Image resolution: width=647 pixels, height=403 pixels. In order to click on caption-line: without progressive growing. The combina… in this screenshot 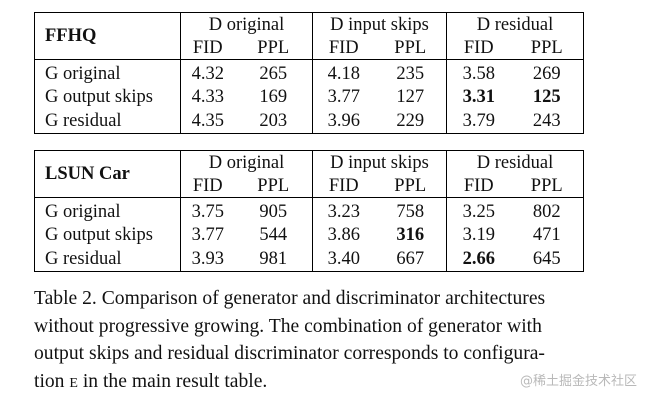, I will do `click(288, 326)`.